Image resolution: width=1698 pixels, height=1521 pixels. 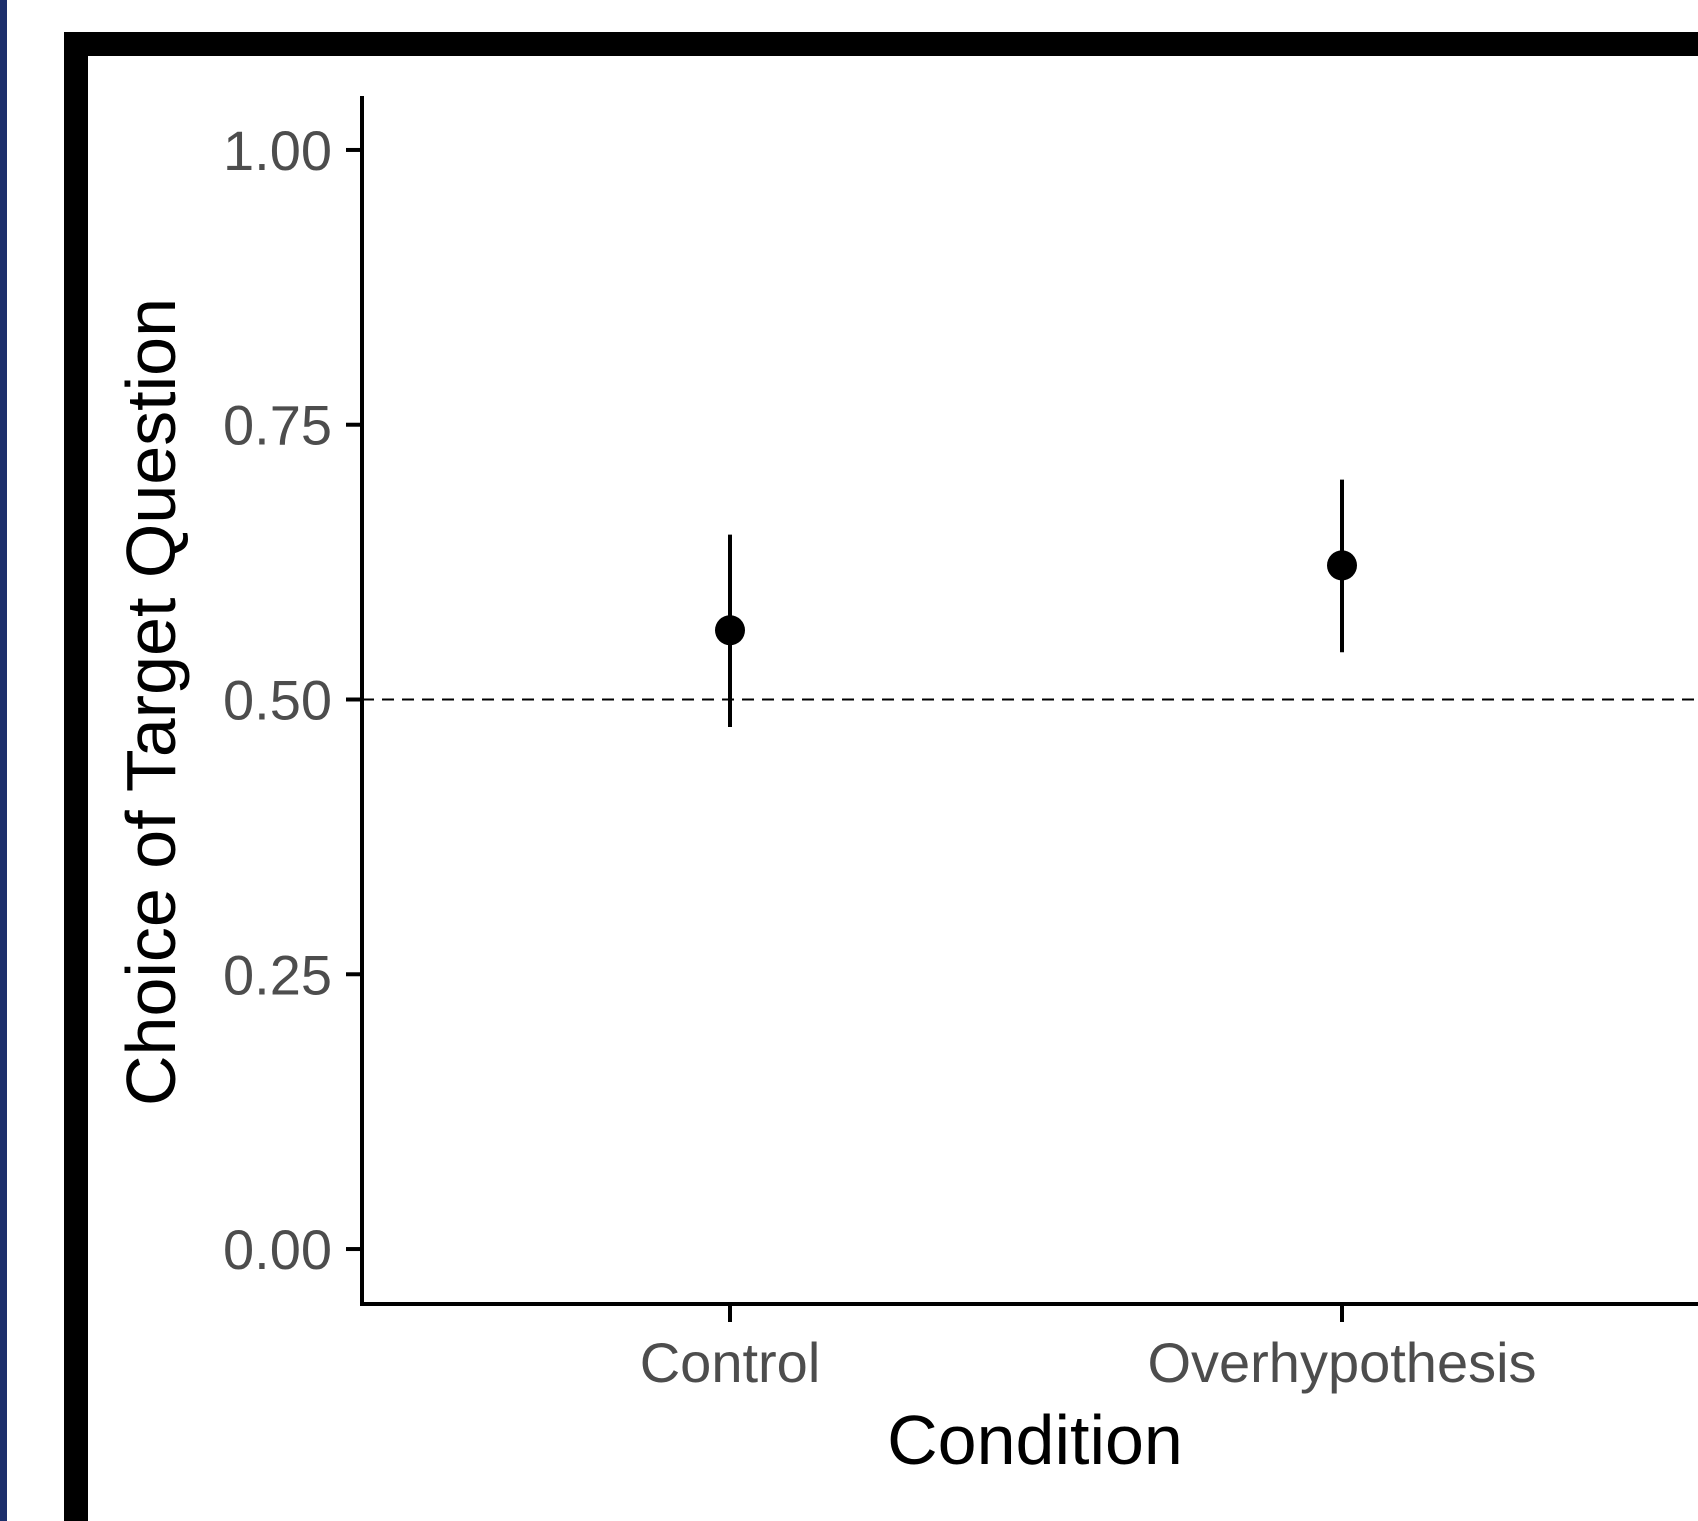 What do you see at coordinates (277, 700) in the screenshot?
I see `y-tick-label: 0.50` at bounding box center [277, 700].